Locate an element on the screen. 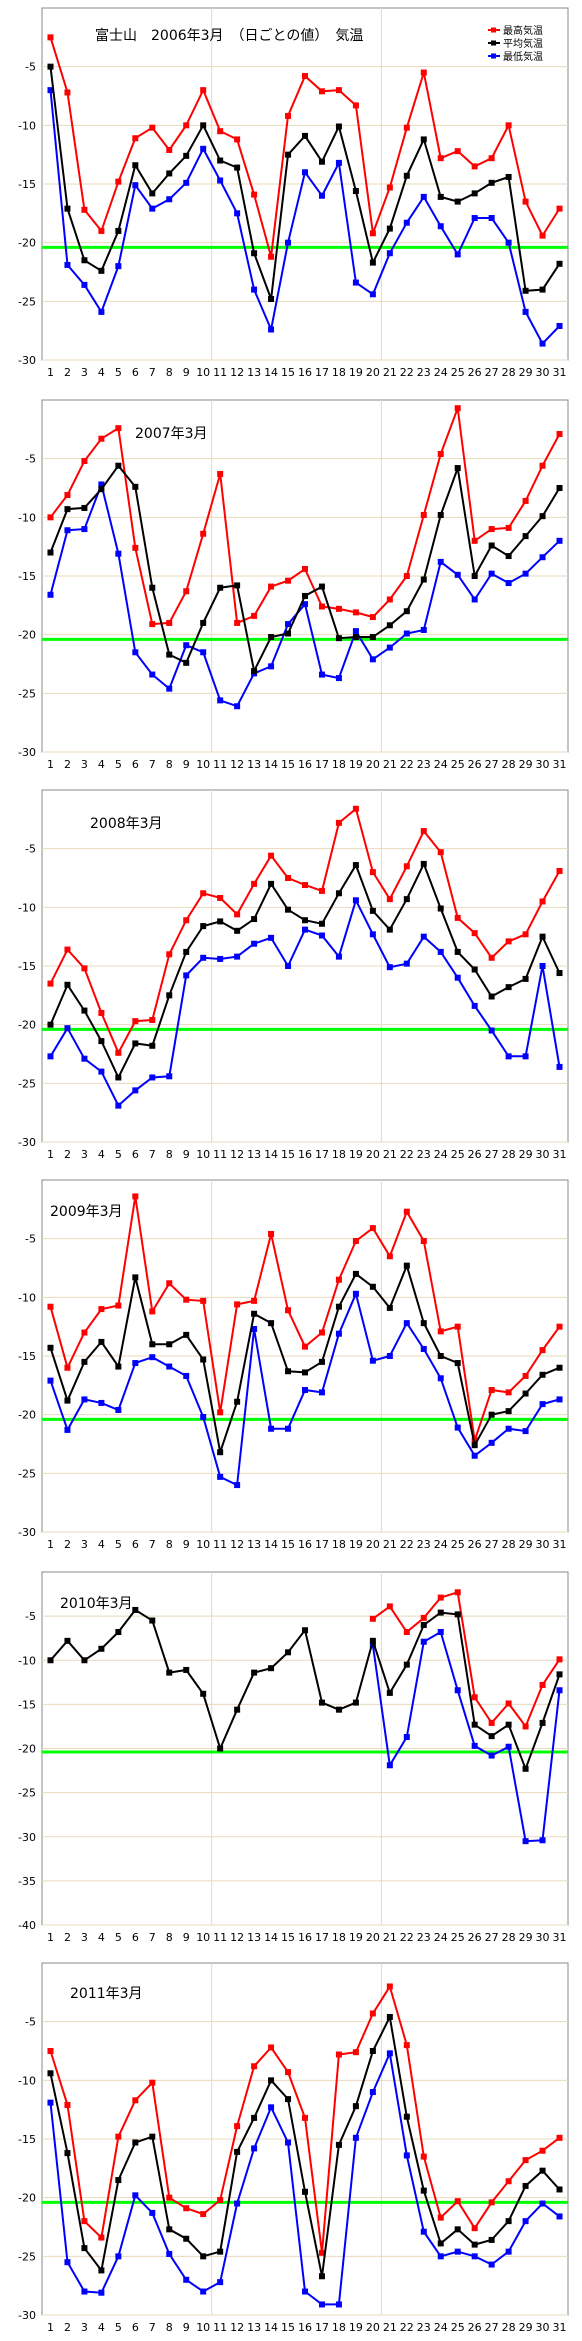  x-tick-label: 4 is located at coordinates (101, 2327).